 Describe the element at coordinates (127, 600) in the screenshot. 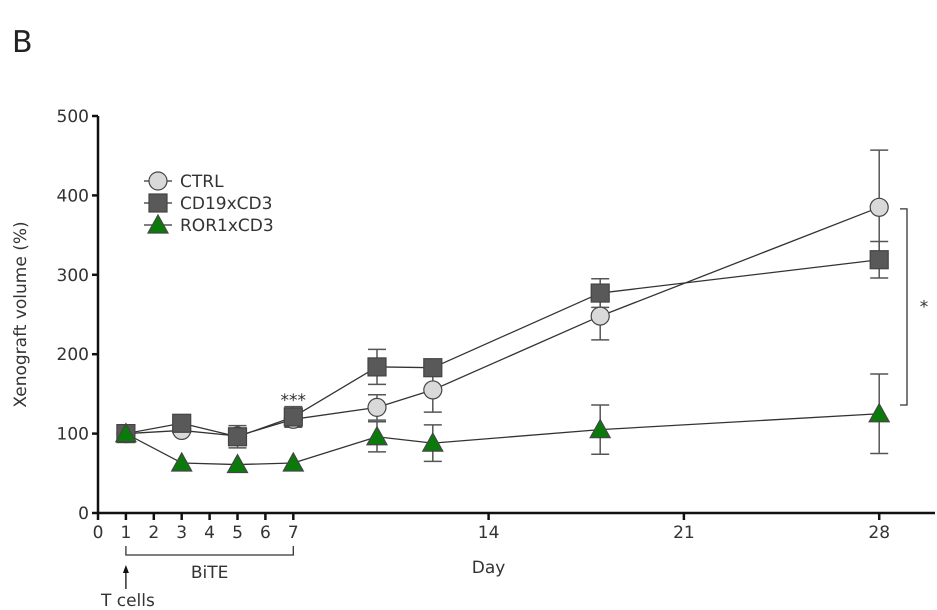

I see `text: T cells` at that location.